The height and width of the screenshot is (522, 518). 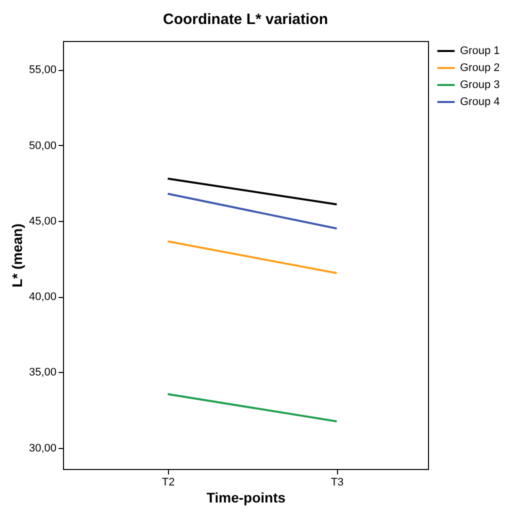 I want to click on y-tick-label: 30,00, so click(x=42, y=448).